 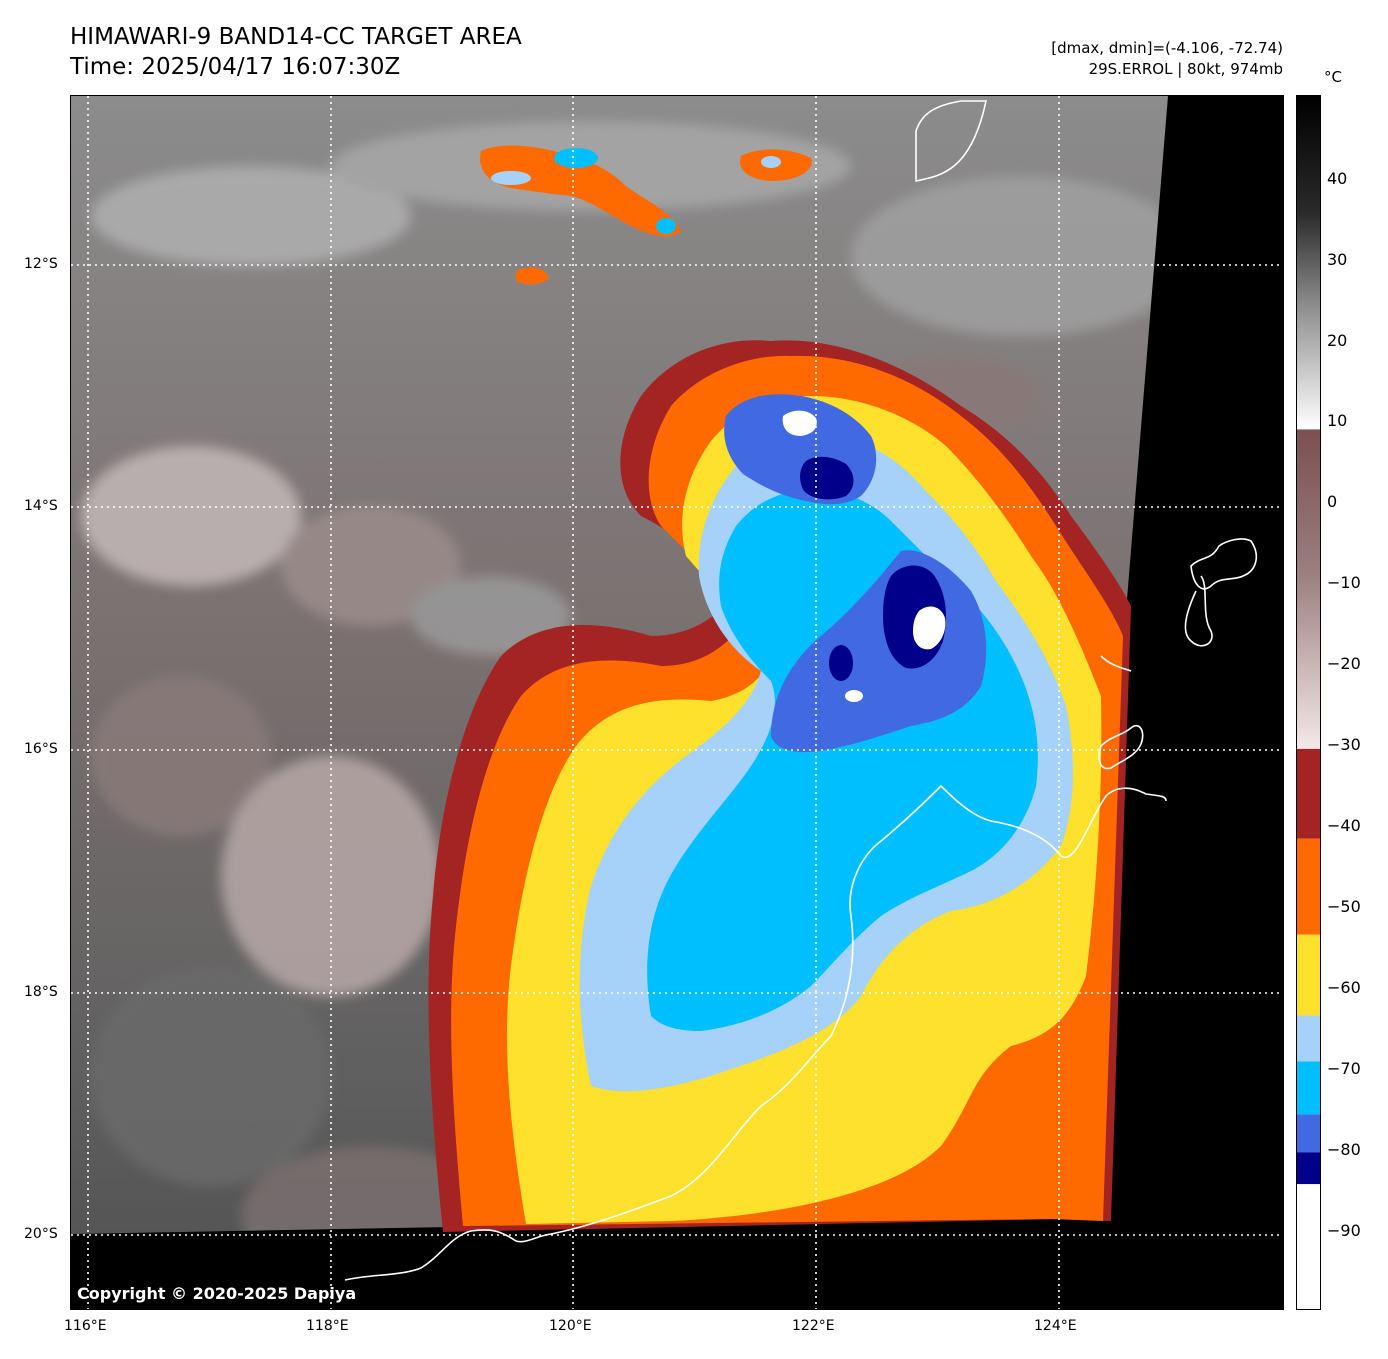 What do you see at coordinates (1344, 825) in the screenshot?
I see `cb-tick-minus40: −40` at bounding box center [1344, 825].